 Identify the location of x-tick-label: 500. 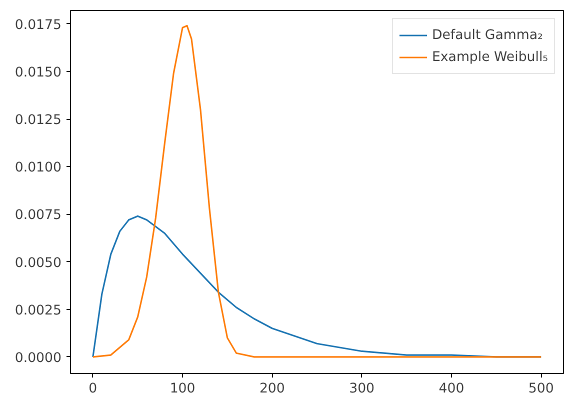
(541, 389).